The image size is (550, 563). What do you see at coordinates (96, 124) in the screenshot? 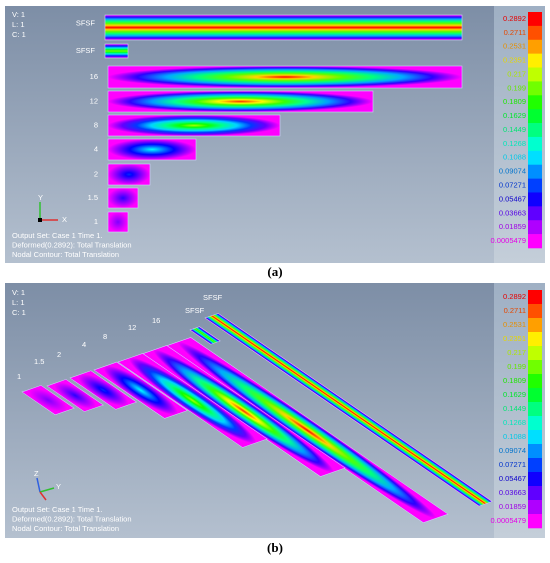
I see `strip-label: 8` at bounding box center [96, 124].